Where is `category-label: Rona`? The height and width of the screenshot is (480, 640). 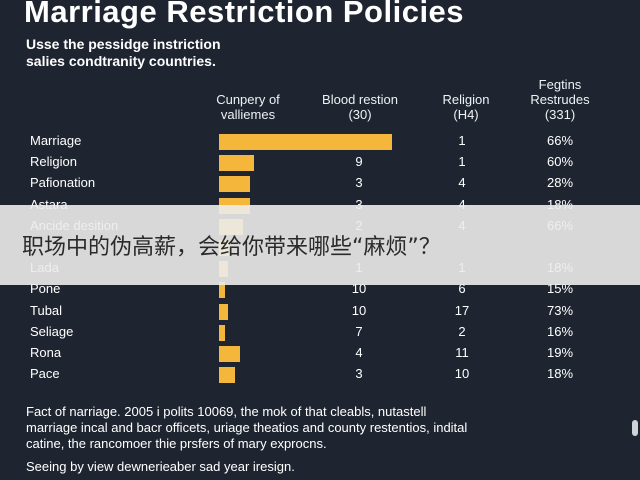
category-label: Rona is located at coordinates (46, 352).